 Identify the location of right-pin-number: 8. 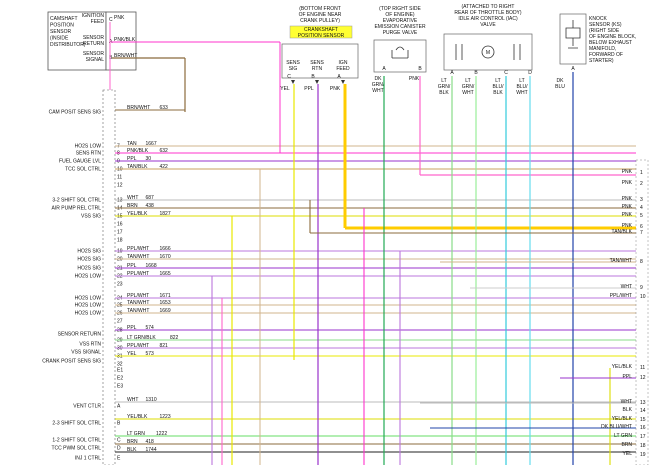
(641, 262).